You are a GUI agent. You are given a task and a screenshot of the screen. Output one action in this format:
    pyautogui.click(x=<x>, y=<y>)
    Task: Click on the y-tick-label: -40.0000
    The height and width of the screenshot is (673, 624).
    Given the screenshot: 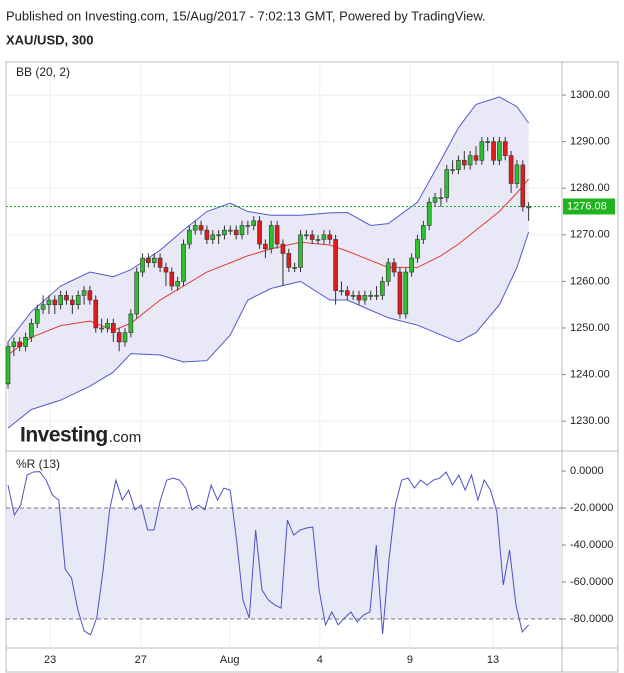 What is the action you would take?
    pyautogui.click(x=591, y=545)
    